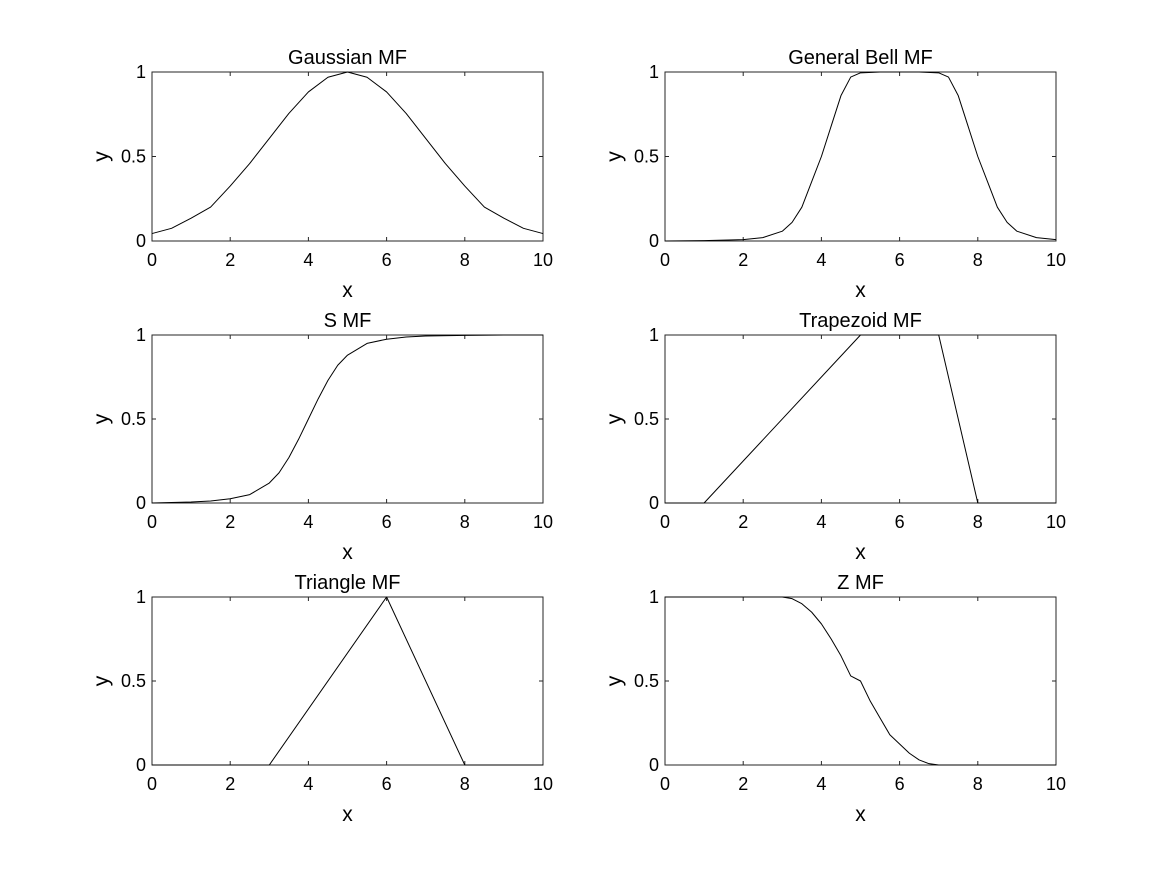 This screenshot has width=1167, height=880. I want to click on subplot-title: Triangle MF, so click(348, 583).